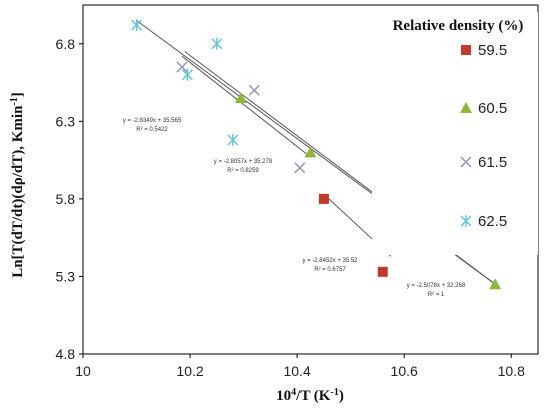 Image resolution: width=547 pixels, height=409 pixels. I want to click on x-axis-label: 104/T (K-1), so click(310, 396).